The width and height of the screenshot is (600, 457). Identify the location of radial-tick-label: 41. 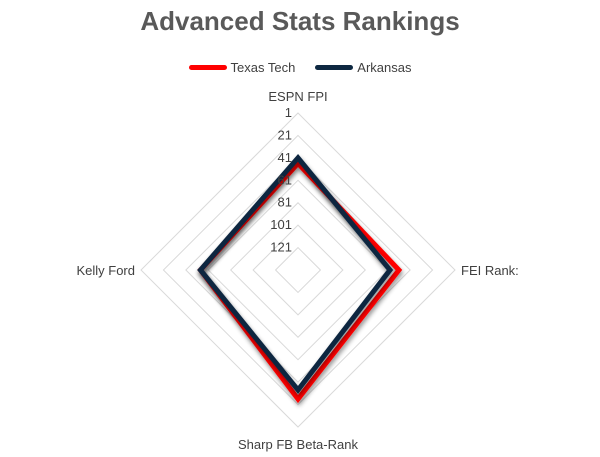
(285, 157).